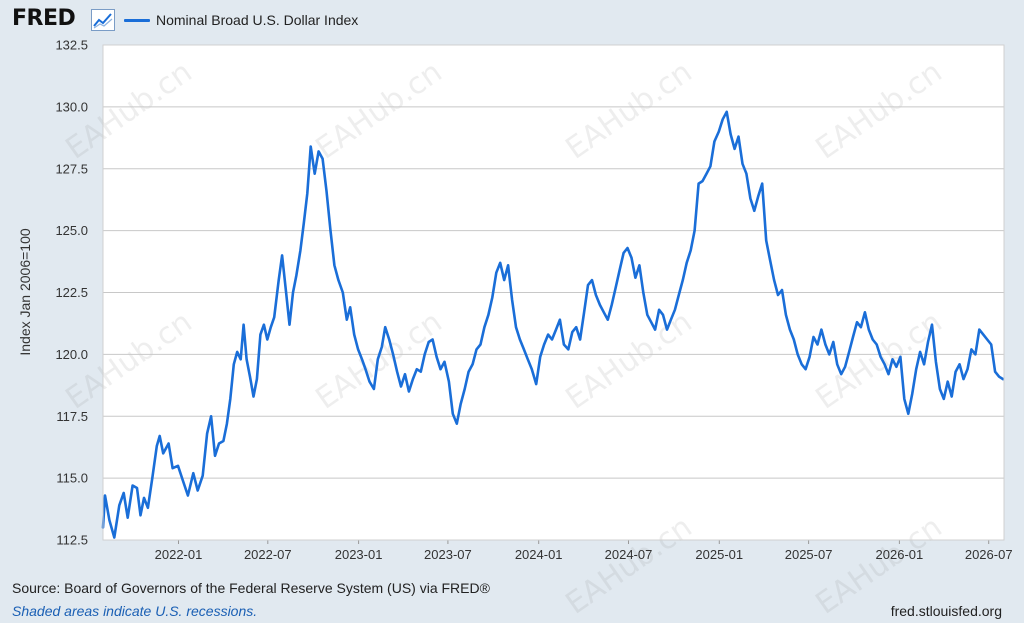 This screenshot has height=623, width=1024. I want to click on line-chart-icon, so click(103, 20).